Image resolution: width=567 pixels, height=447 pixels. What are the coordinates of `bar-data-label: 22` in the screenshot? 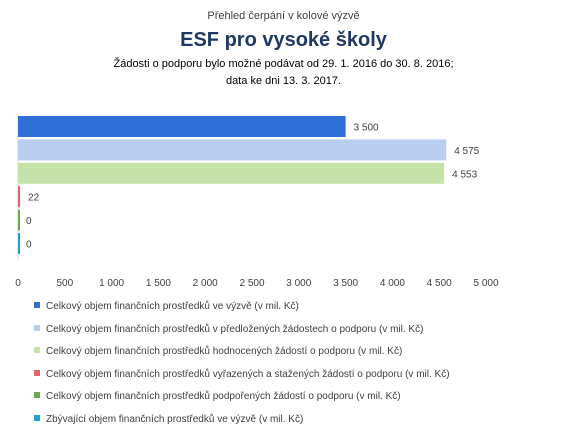 It's located at (34, 198).